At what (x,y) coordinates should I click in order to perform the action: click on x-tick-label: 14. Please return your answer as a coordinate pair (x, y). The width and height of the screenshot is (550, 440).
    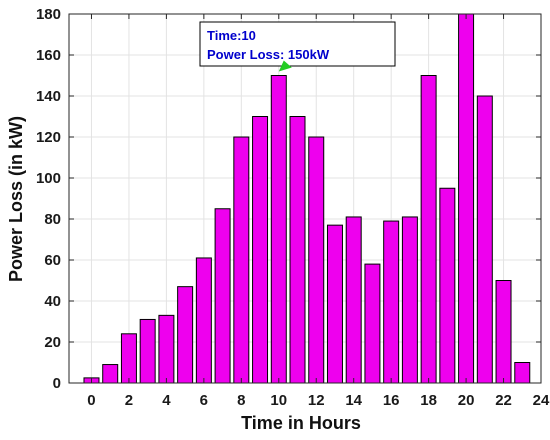
    Looking at the image, I should click on (353, 400).